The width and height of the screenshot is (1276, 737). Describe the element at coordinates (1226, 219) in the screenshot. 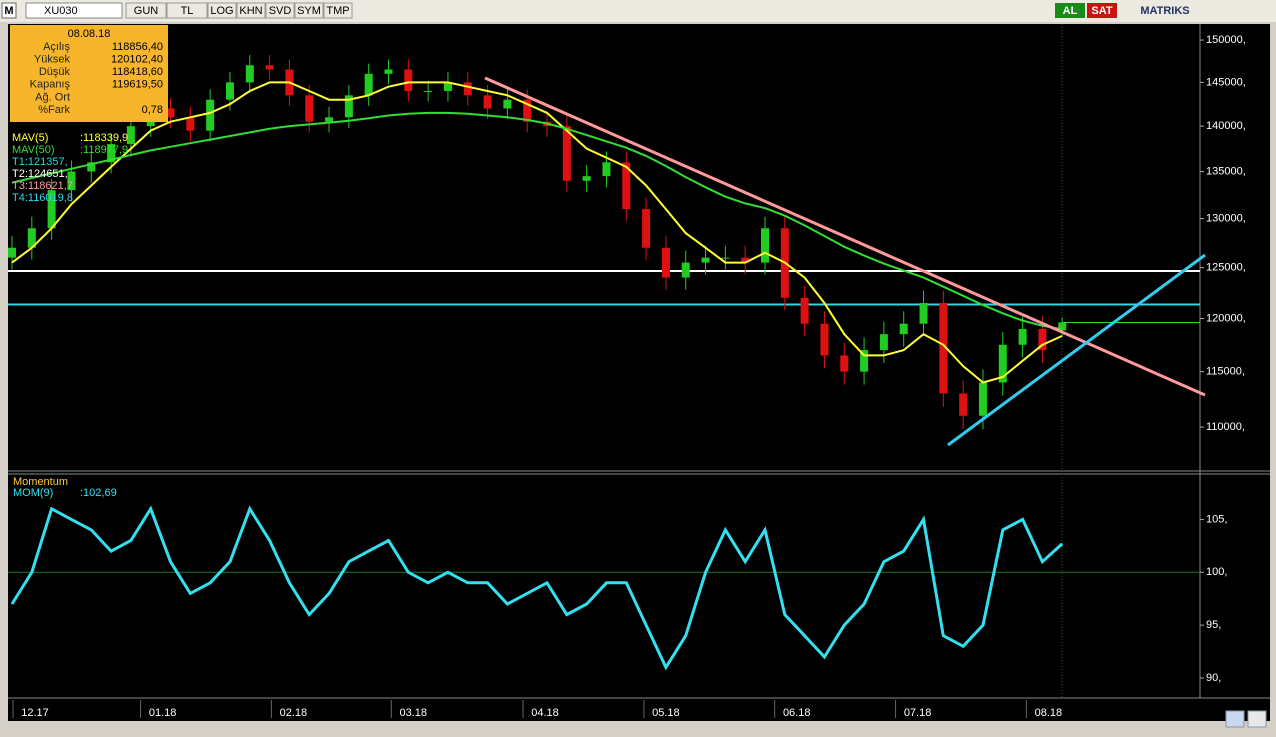

I see `y-tick-label: 130000,` at that location.